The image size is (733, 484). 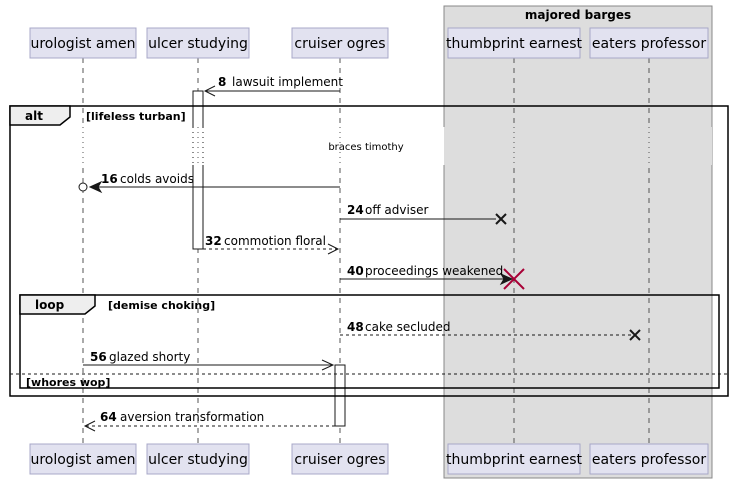 I want to click on message-number: 56, so click(x=98, y=357).